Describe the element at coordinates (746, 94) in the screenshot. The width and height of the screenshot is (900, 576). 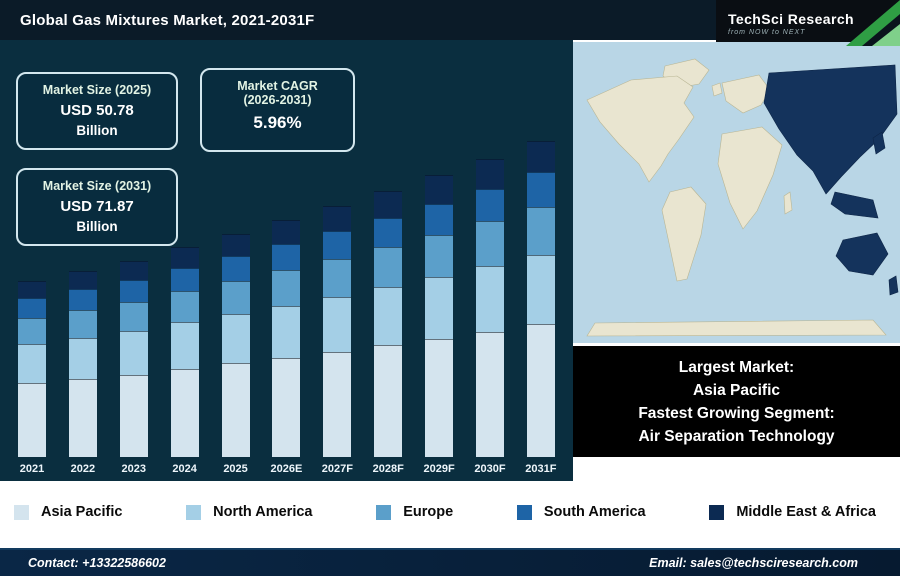
I see `continent-europe` at that location.